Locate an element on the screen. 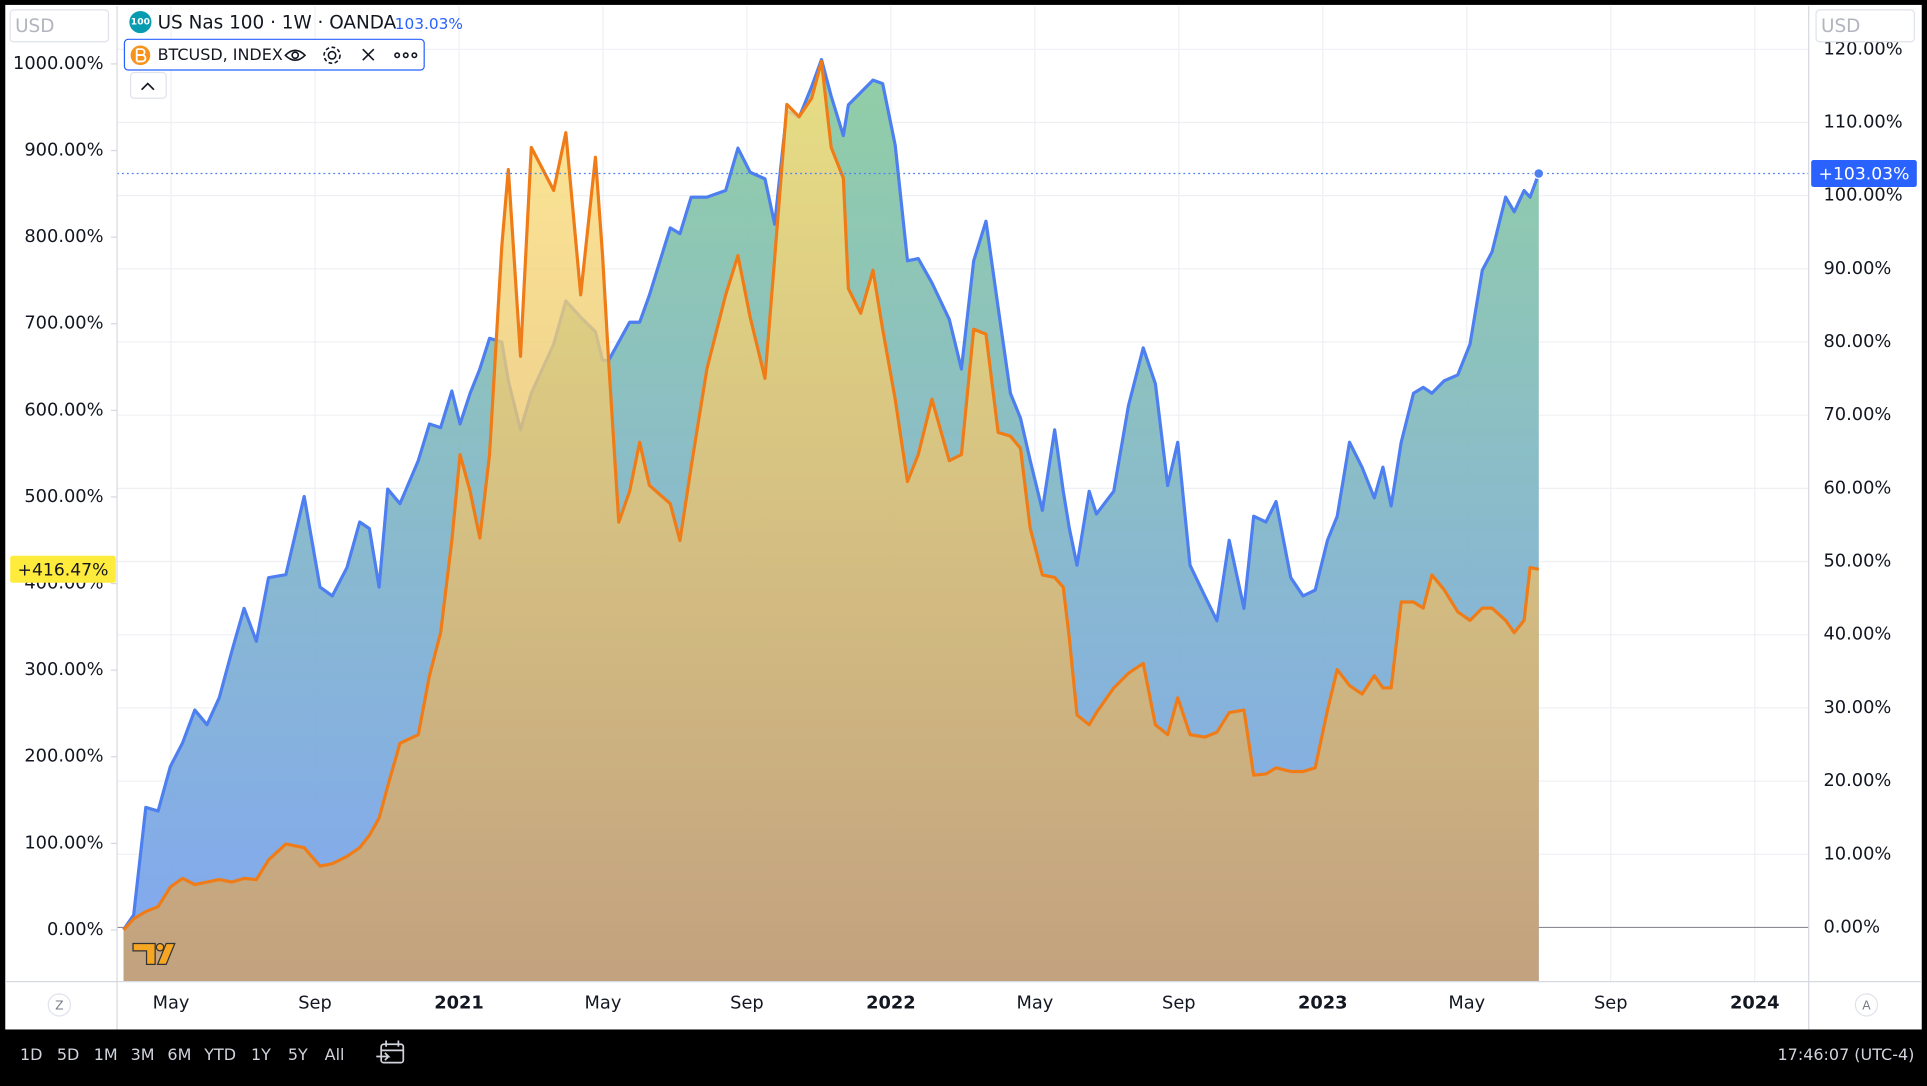 The height and width of the screenshot is (1086, 1927). y2-tick-label: 10.00% is located at coordinates (1857, 853).